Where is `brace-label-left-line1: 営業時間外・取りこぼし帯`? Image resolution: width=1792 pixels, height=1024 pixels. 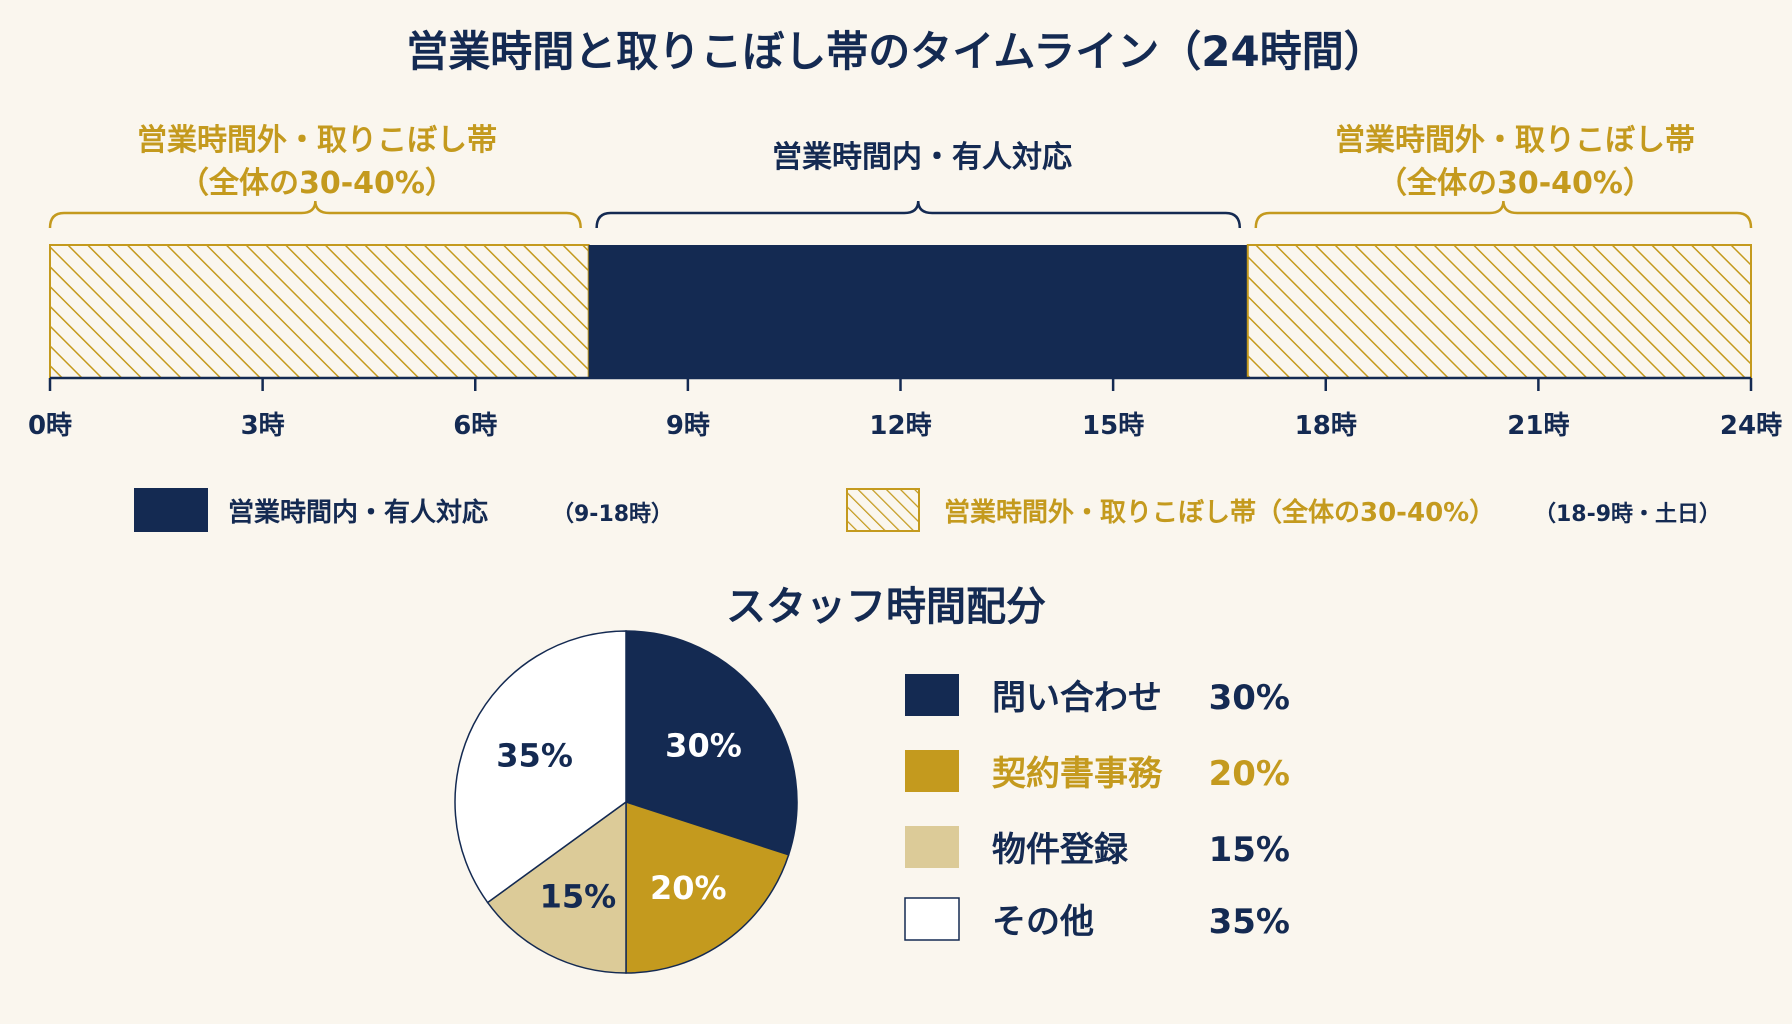 brace-label-left-line1: 営業時間外・取りこぼし帯 is located at coordinates (317, 140).